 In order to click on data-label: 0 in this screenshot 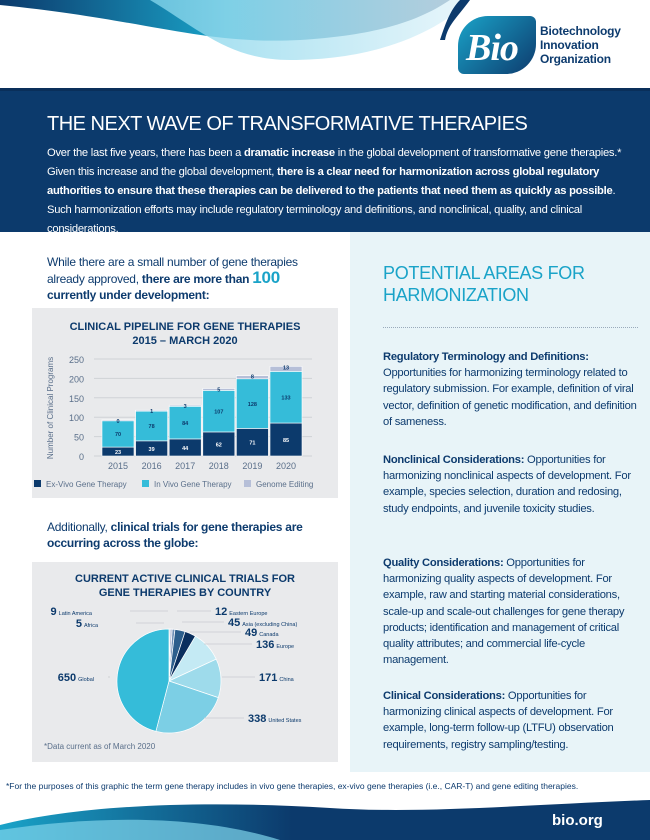, I will do `click(117, 422)`.